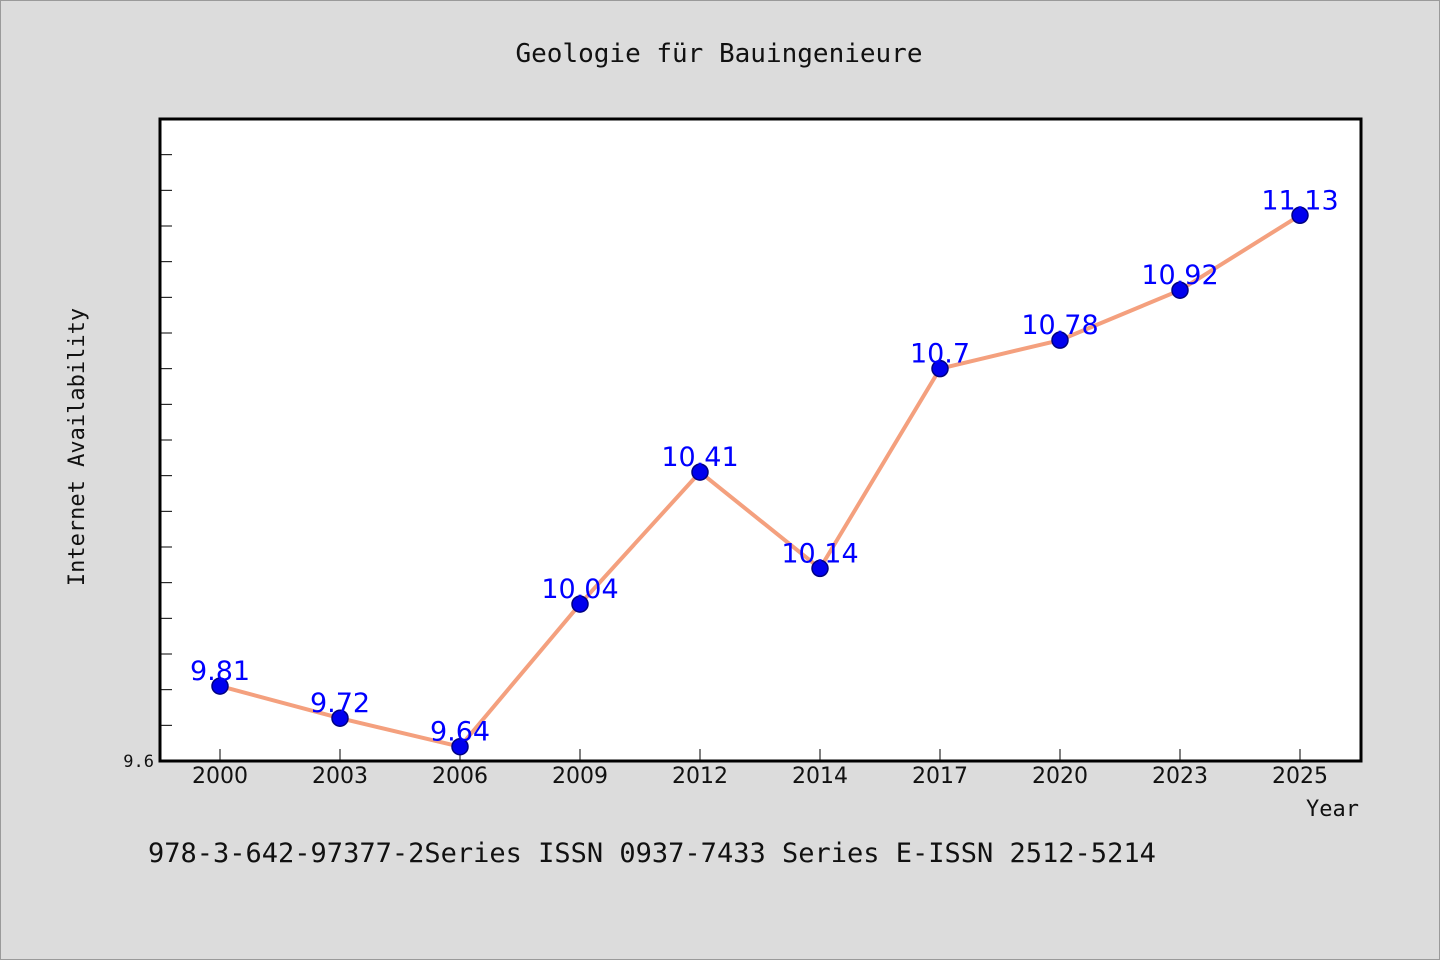 The height and width of the screenshot is (960, 1440). What do you see at coordinates (1300, 776) in the screenshot?
I see `x-tick-label: 2025` at bounding box center [1300, 776].